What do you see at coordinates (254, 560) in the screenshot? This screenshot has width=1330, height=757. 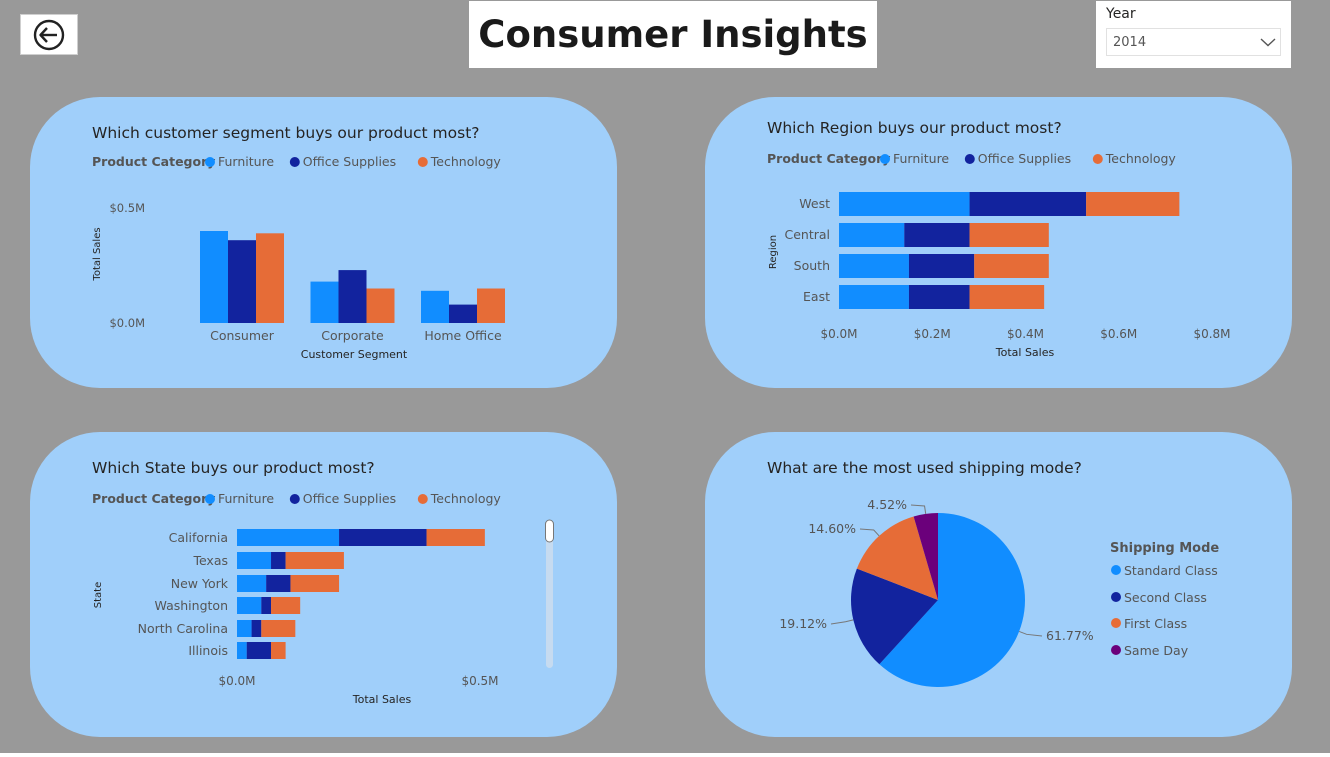 I see `bar-texas-furniture` at bounding box center [254, 560].